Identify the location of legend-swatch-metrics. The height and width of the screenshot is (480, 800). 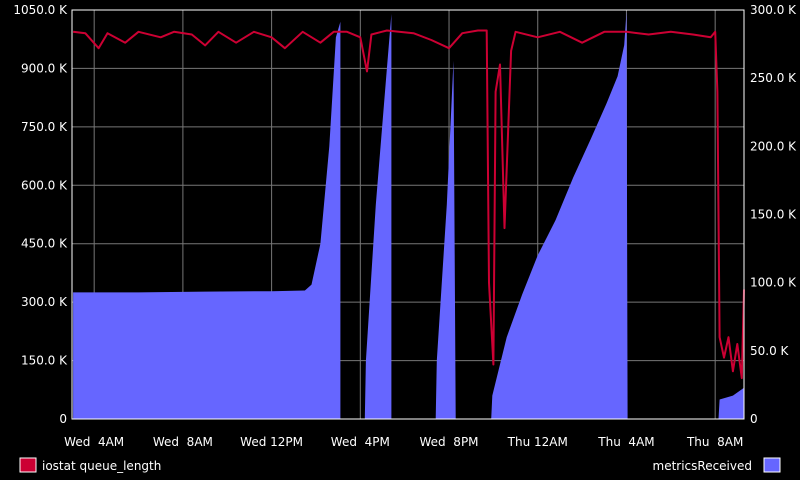
(772, 465).